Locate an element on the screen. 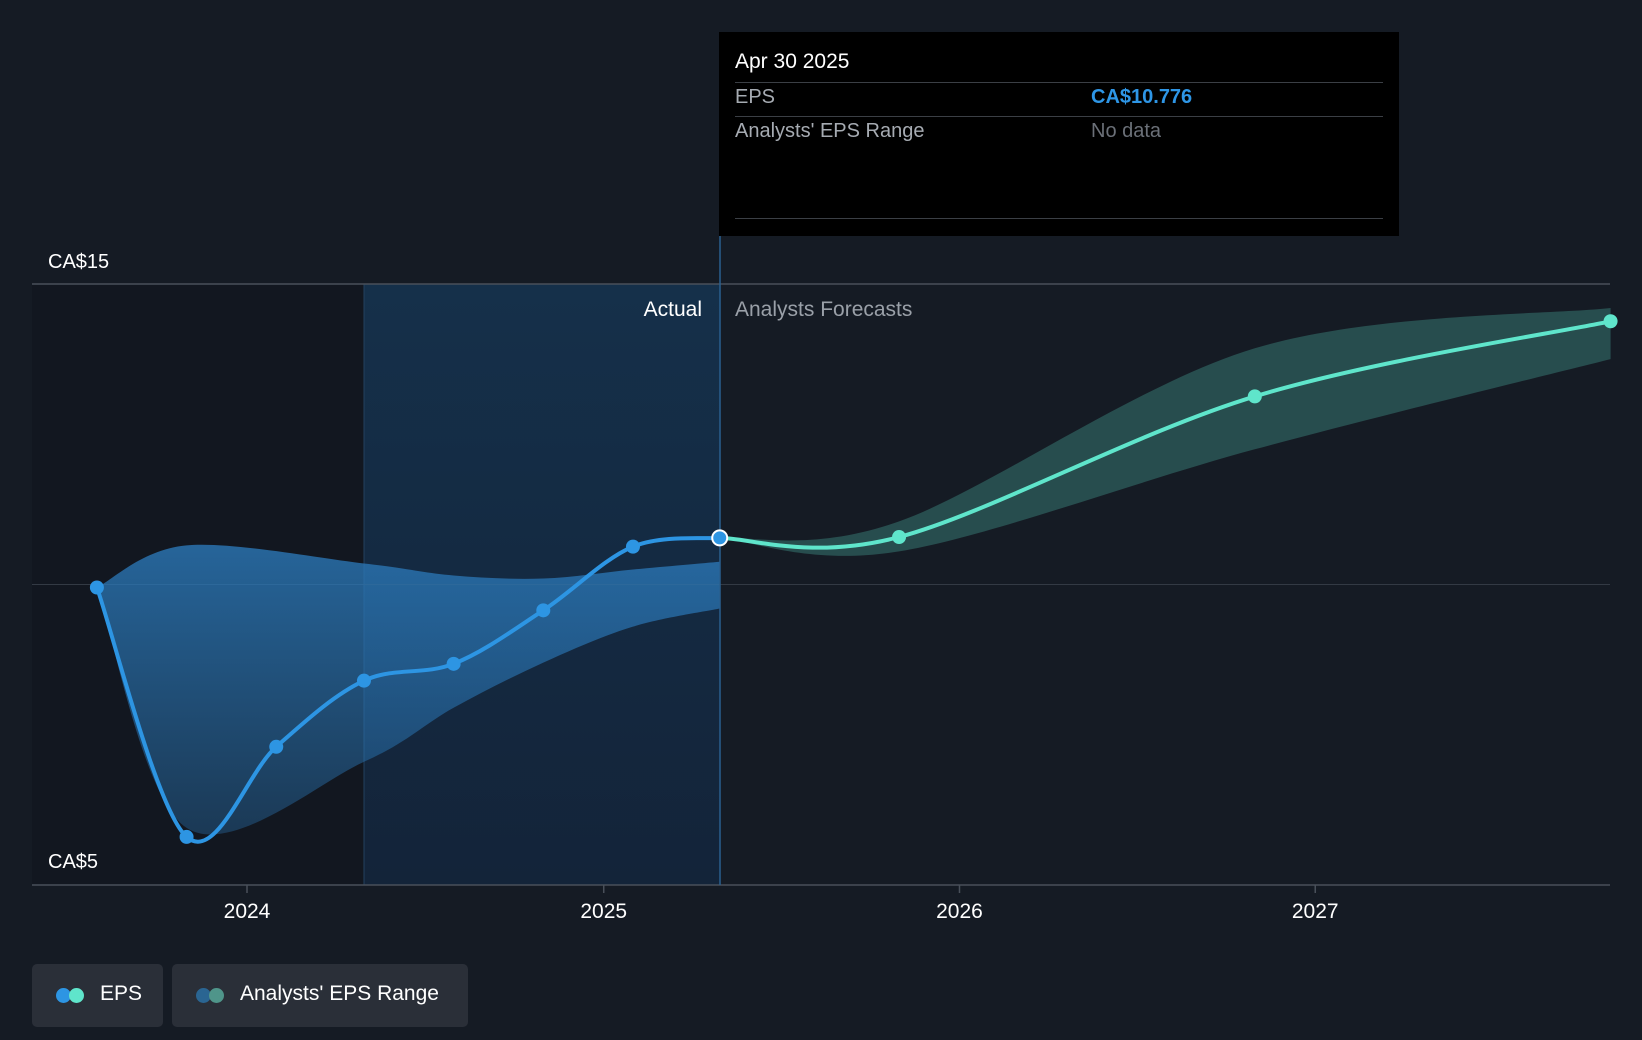 This screenshot has height=1040, width=1642. y-tick-label-bottom: CA$5 is located at coordinates (73, 862).